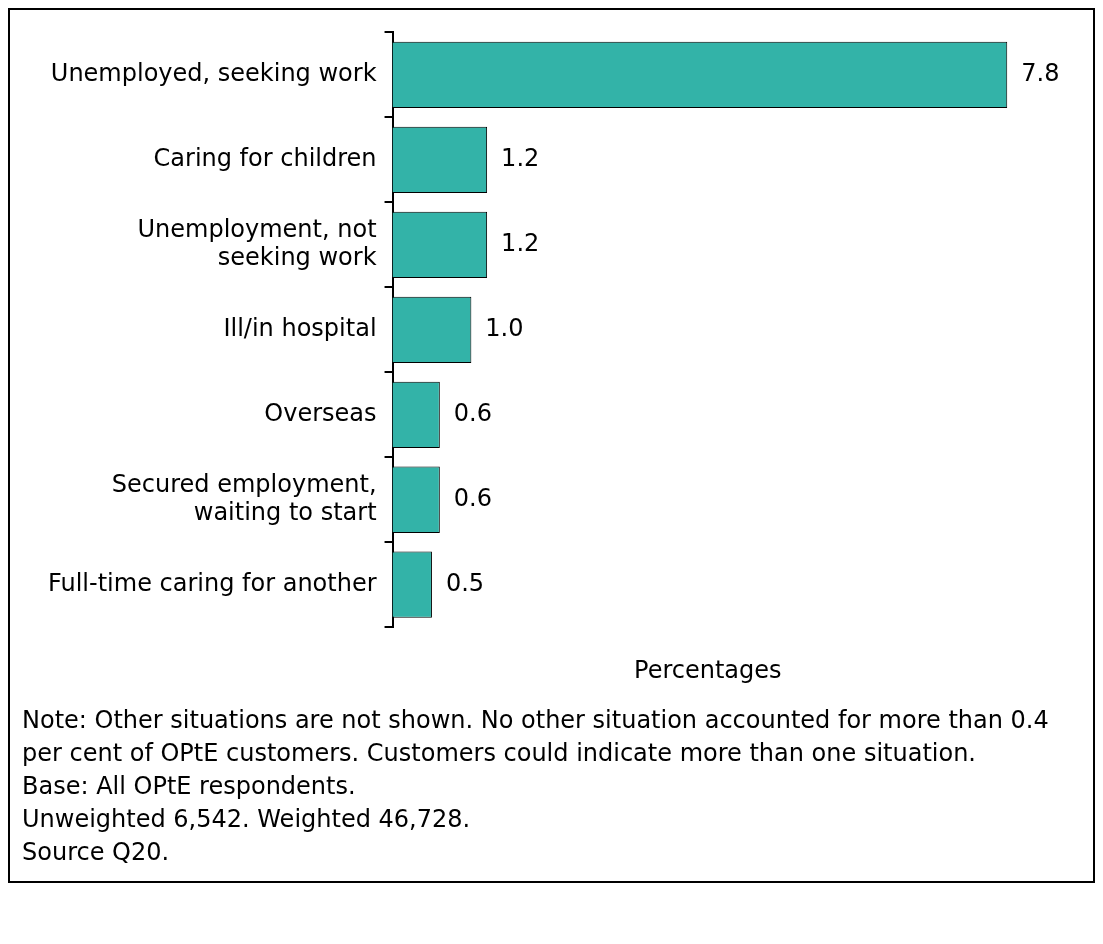 The image size is (1103, 944). Describe the element at coordinates (1040, 73) in the screenshot. I see `data-label: 7.8` at that location.